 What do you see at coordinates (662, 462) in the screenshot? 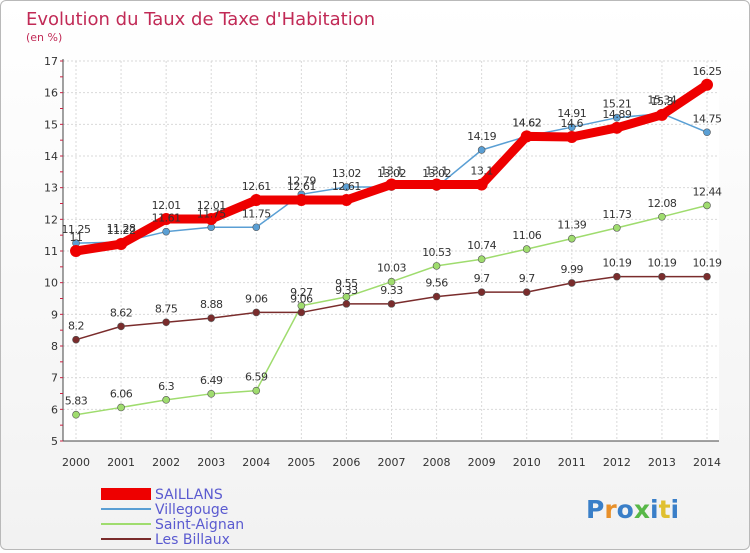
I see `x-tick-label: 2013` at bounding box center [662, 462].